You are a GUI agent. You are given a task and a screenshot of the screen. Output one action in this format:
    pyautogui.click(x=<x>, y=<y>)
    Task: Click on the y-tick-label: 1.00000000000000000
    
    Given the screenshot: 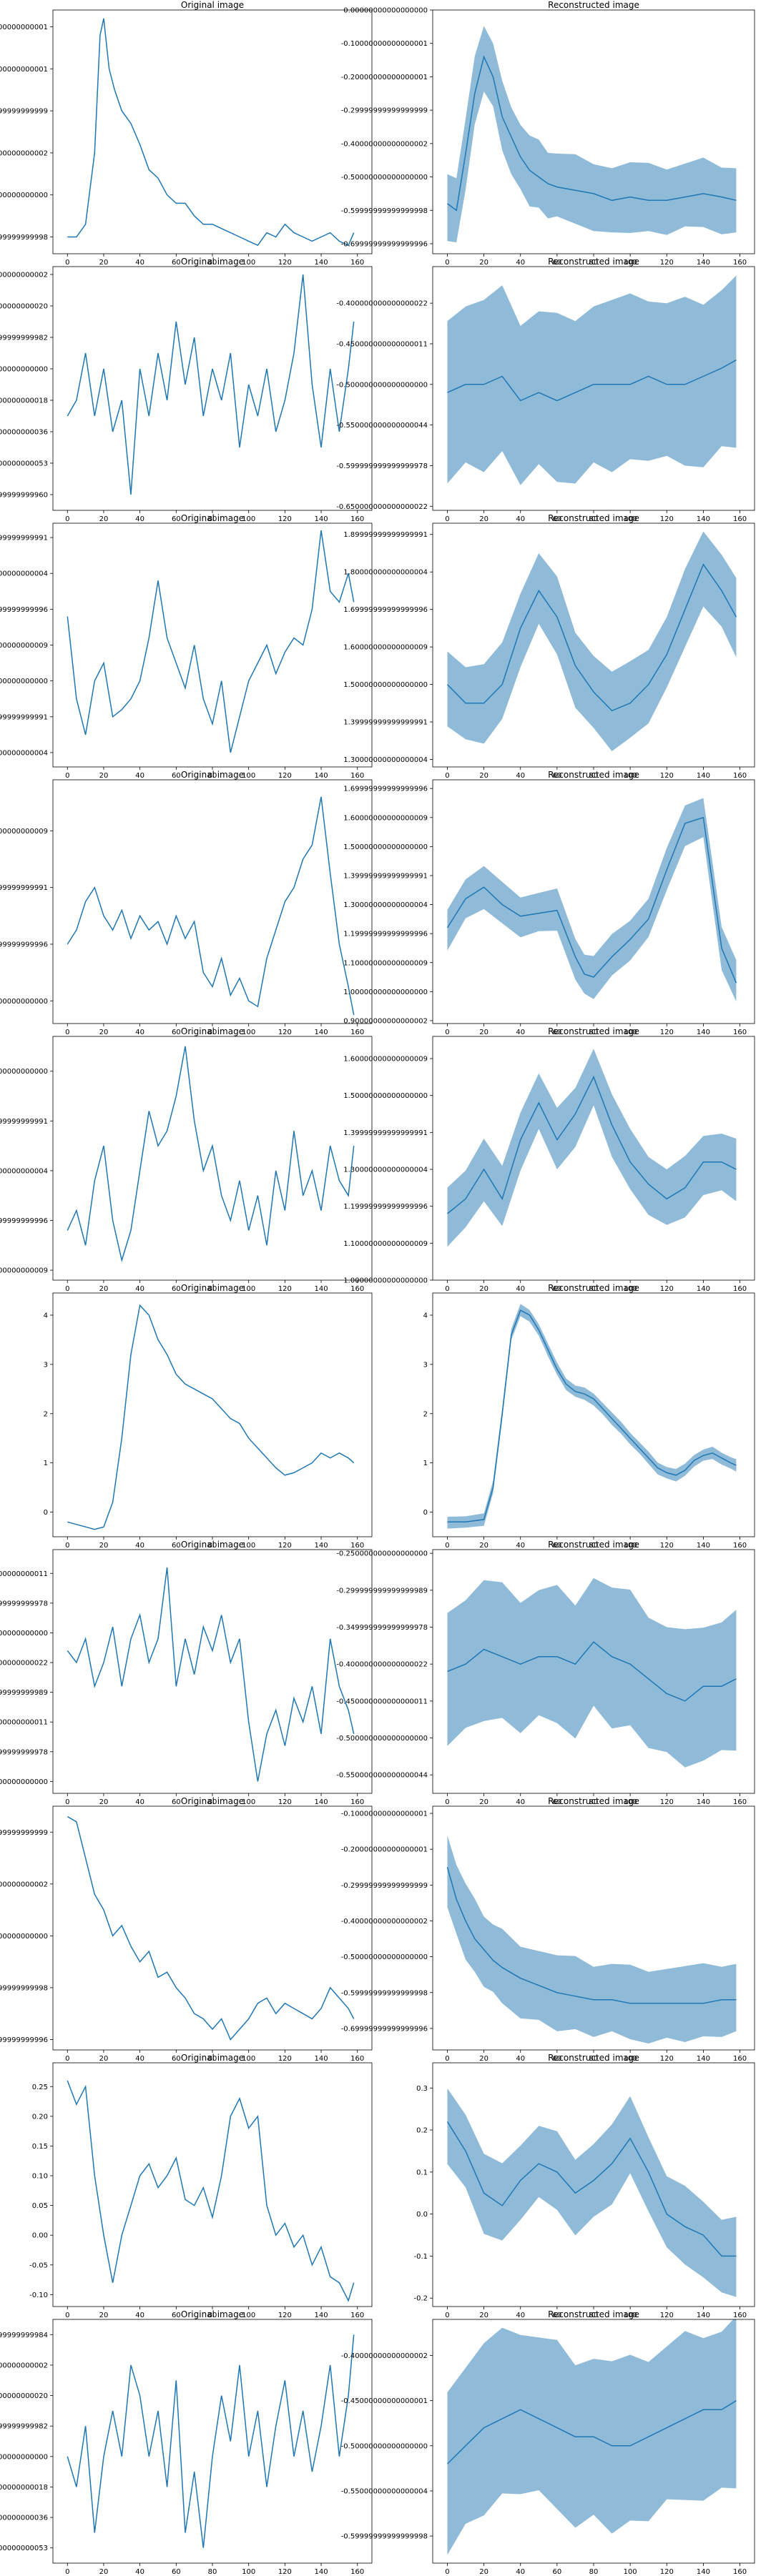 What is the action you would take?
    pyautogui.click(x=24, y=1002)
    